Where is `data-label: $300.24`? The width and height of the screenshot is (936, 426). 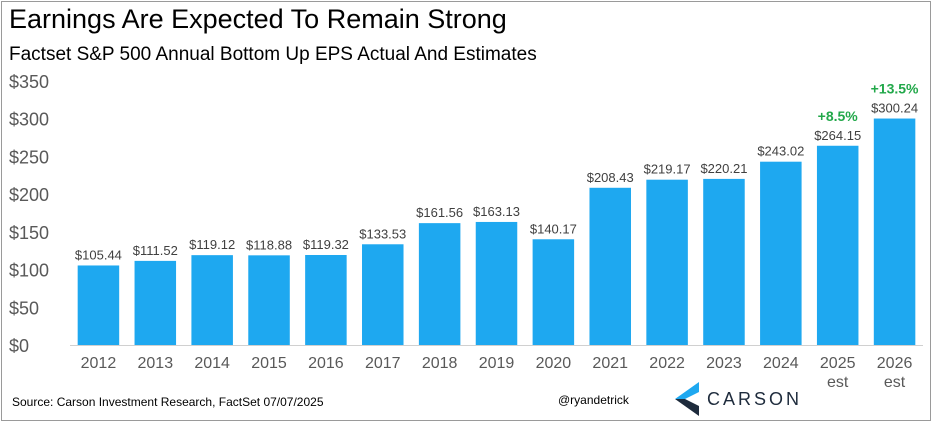 data-label: $300.24 is located at coordinates (894, 108).